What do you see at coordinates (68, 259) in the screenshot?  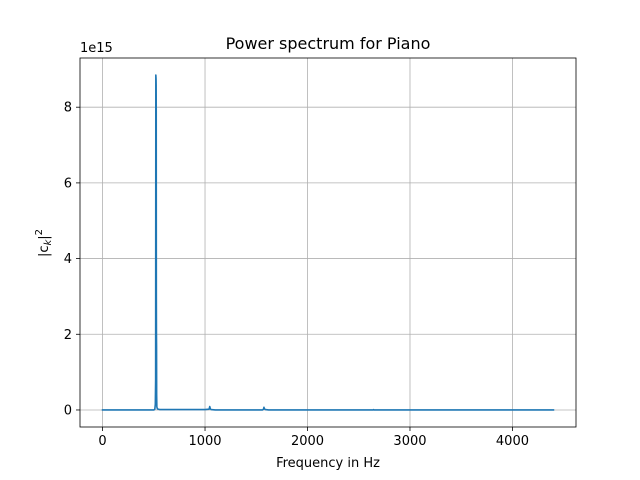 I see `y-tick-label: 4` at bounding box center [68, 259].